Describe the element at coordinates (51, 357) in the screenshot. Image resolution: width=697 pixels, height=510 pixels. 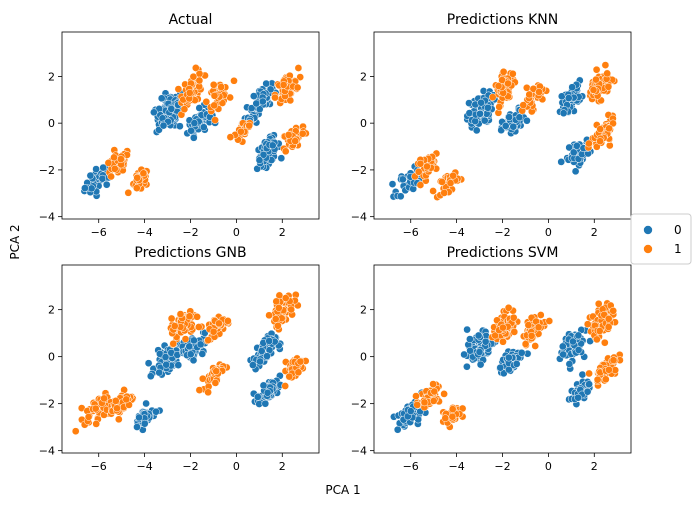
I see `y-tick-label: 0` at that location.